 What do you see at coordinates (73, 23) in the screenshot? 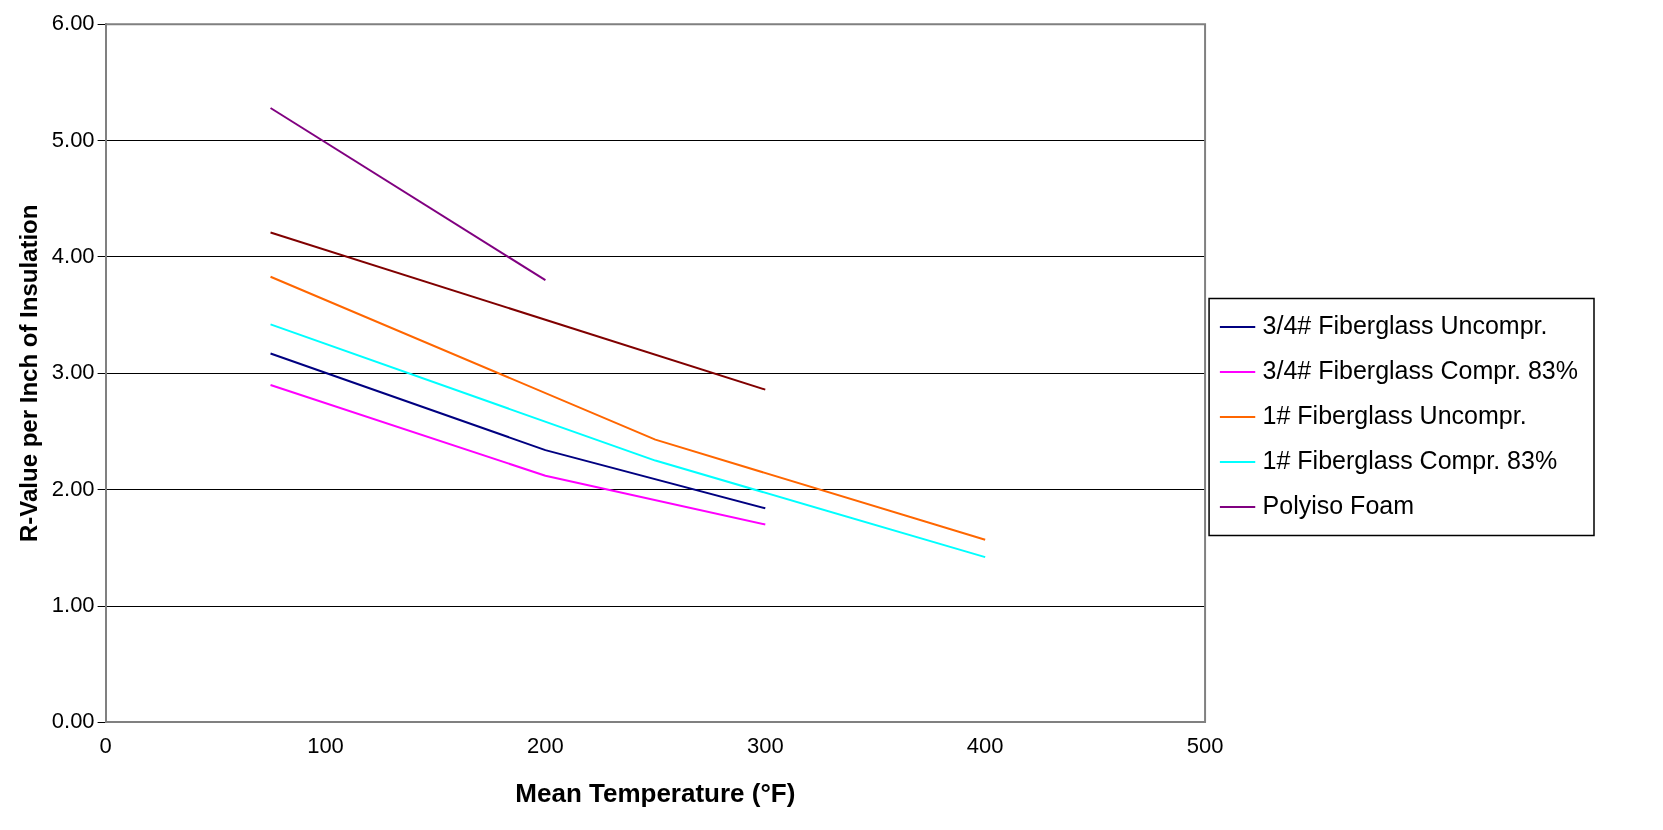
I see `y-tick-label: 6.00` at bounding box center [73, 23].